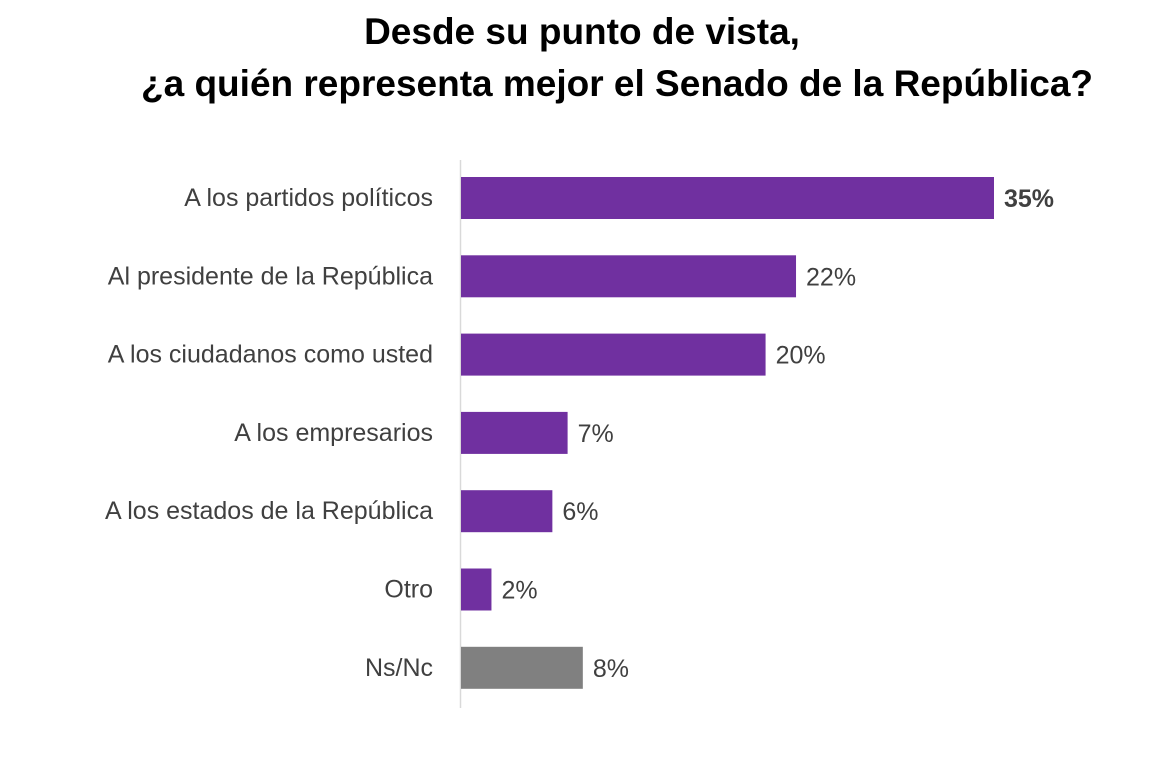 The width and height of the screenshot is (1164, 762). Describe the element at coordinates (596, 434) in the screenshot. I see `value-label-4: 7%` at that location.